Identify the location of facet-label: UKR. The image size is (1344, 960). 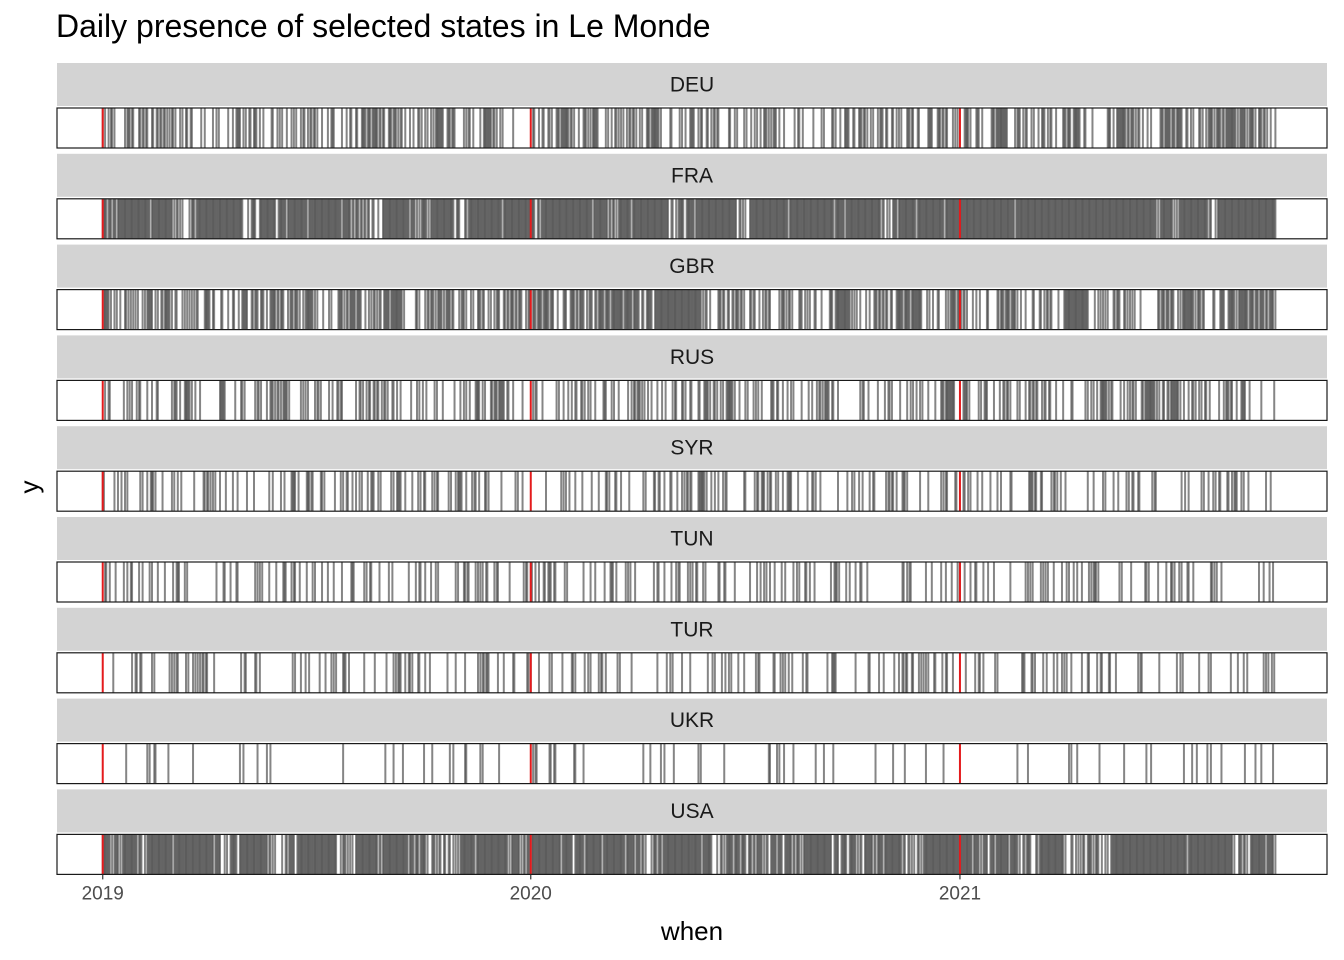
(692, 720).